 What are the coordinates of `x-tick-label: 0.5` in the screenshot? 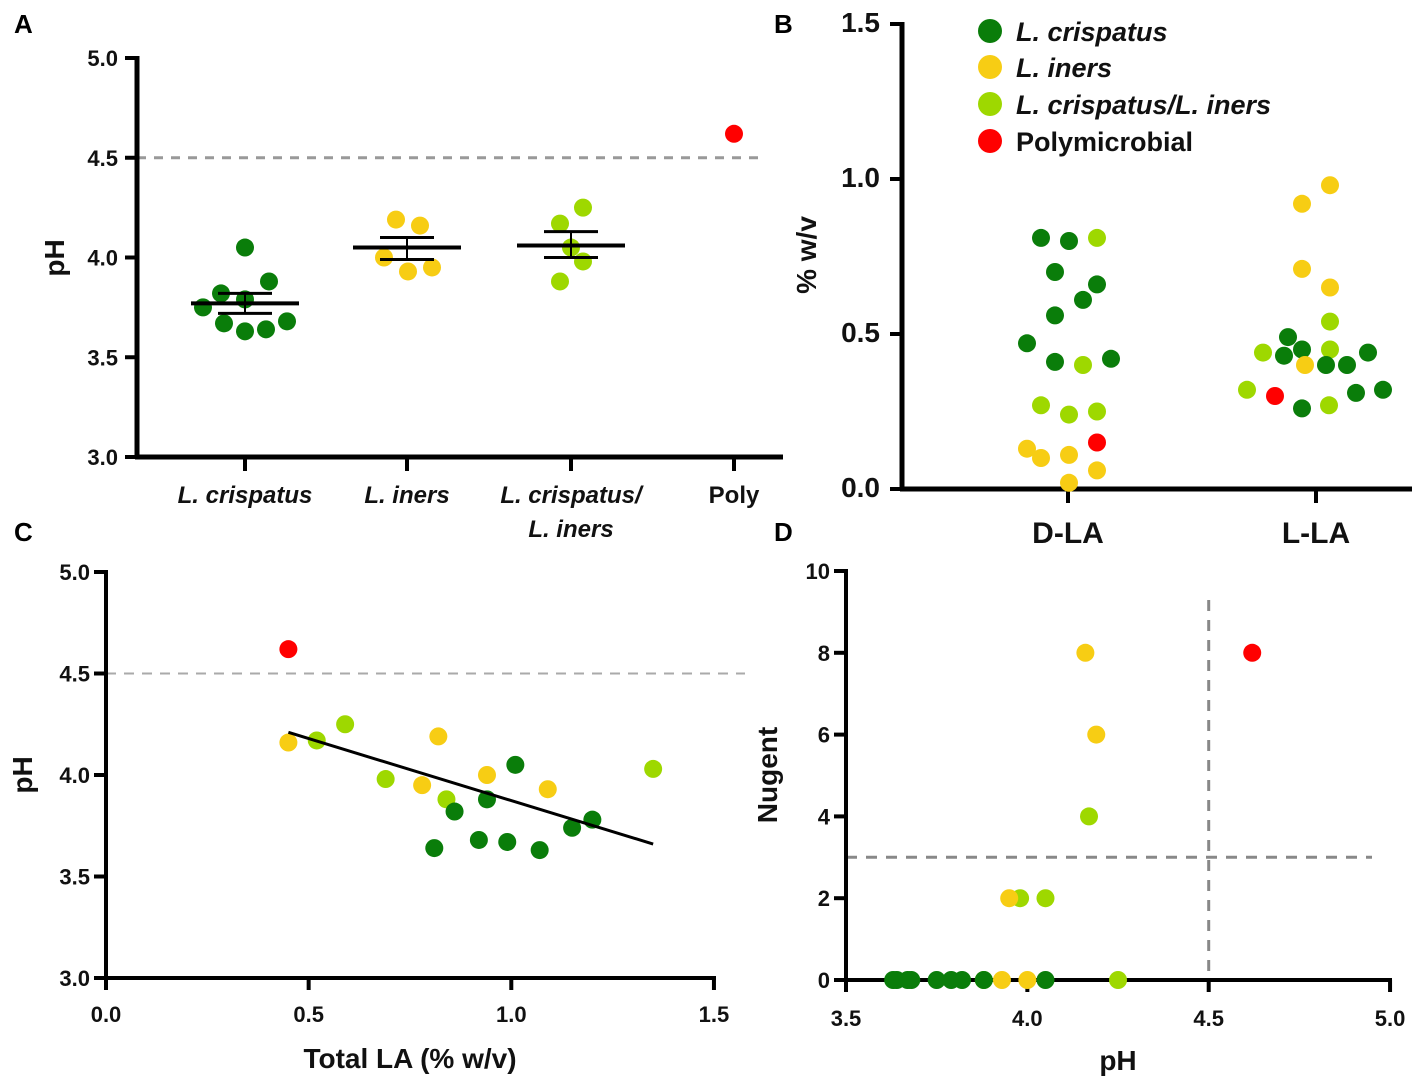 It's located at (308, 1014).